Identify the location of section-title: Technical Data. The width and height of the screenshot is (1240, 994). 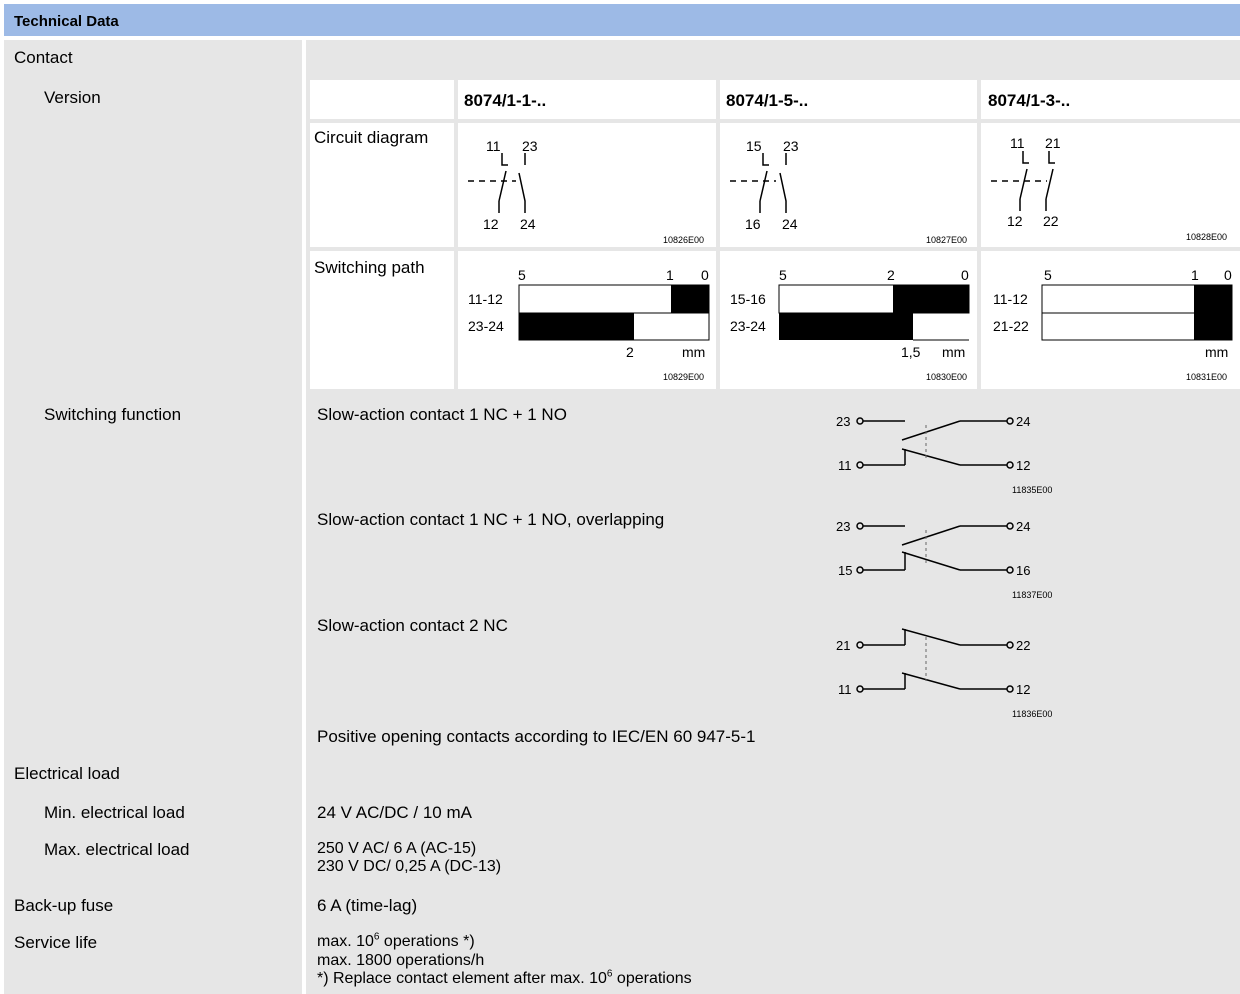
(66, 21).